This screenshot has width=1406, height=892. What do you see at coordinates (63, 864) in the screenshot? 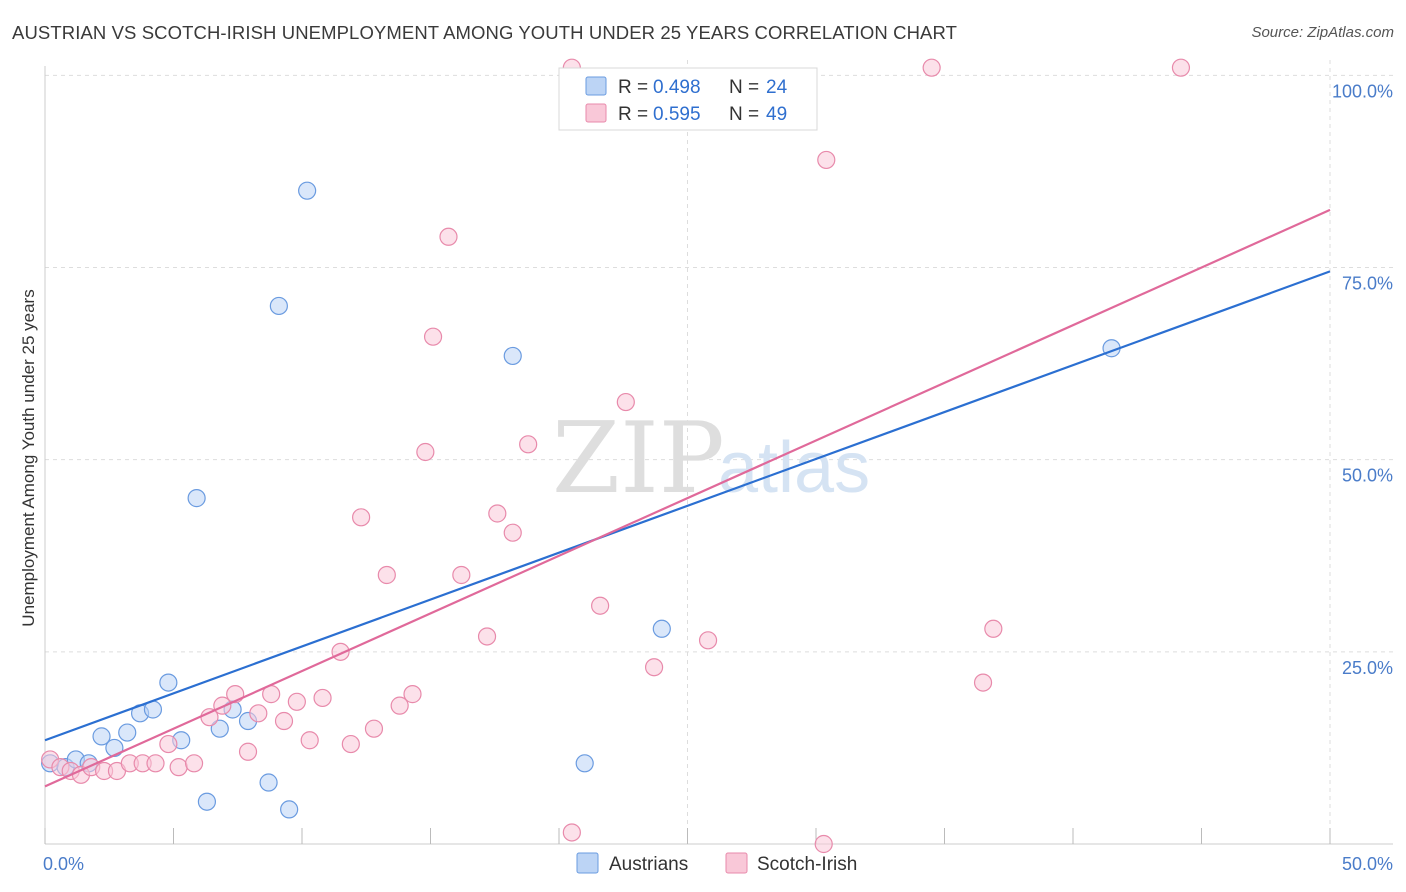
I see `x-tick-label-min: 0.0%` at bounding box center [63, 864].